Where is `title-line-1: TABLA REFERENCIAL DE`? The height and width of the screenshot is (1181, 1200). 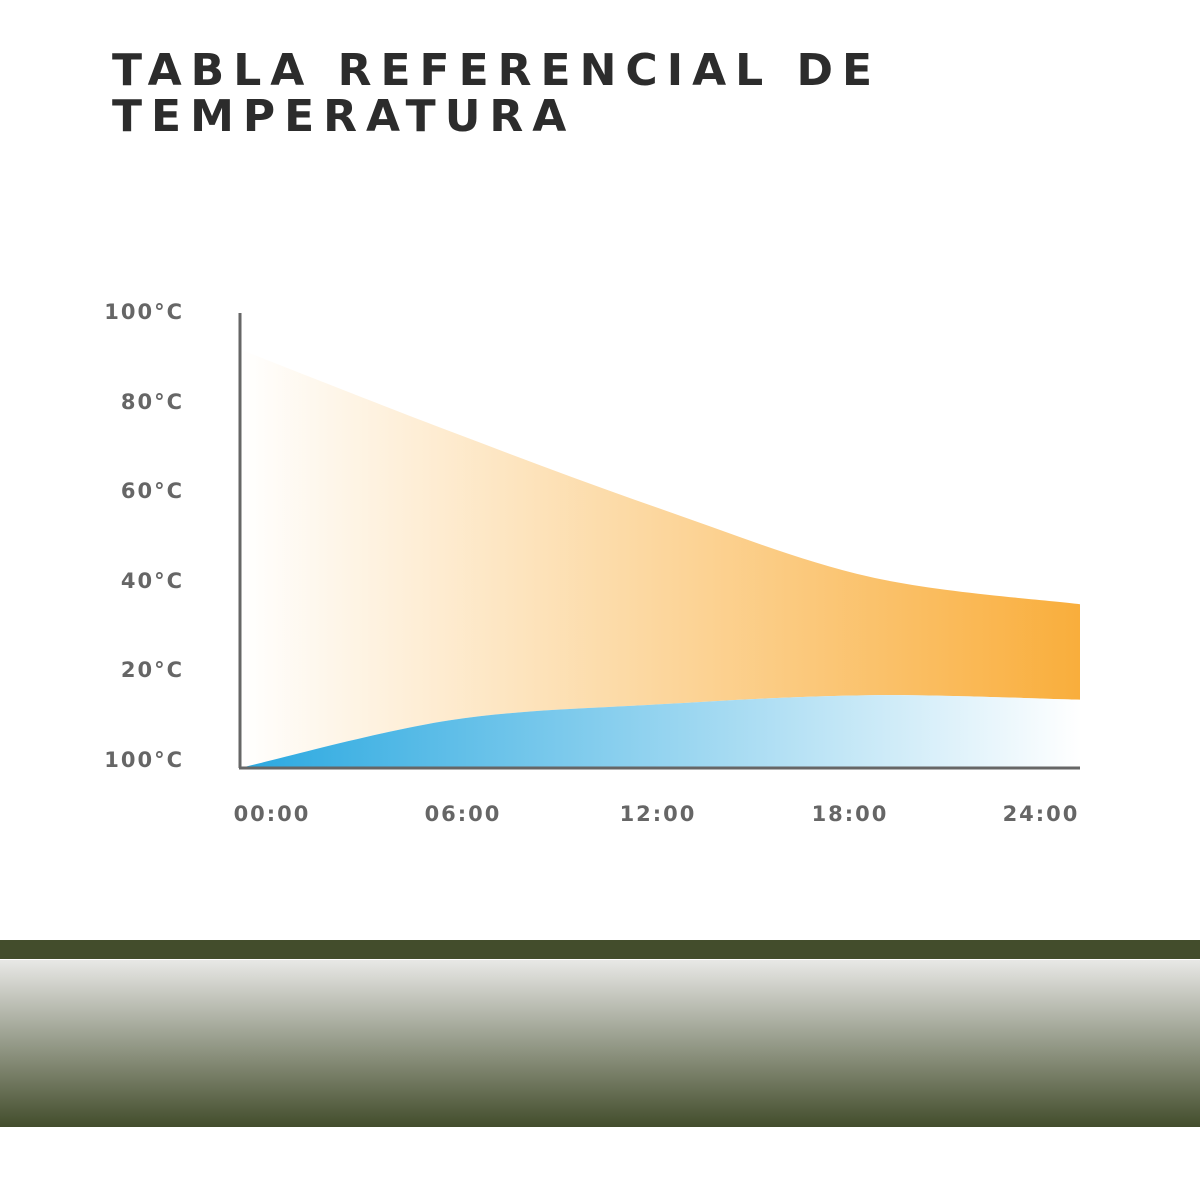
title-line-1: TABLA REFERENCIAL DE is located at coordinates (497, 70).